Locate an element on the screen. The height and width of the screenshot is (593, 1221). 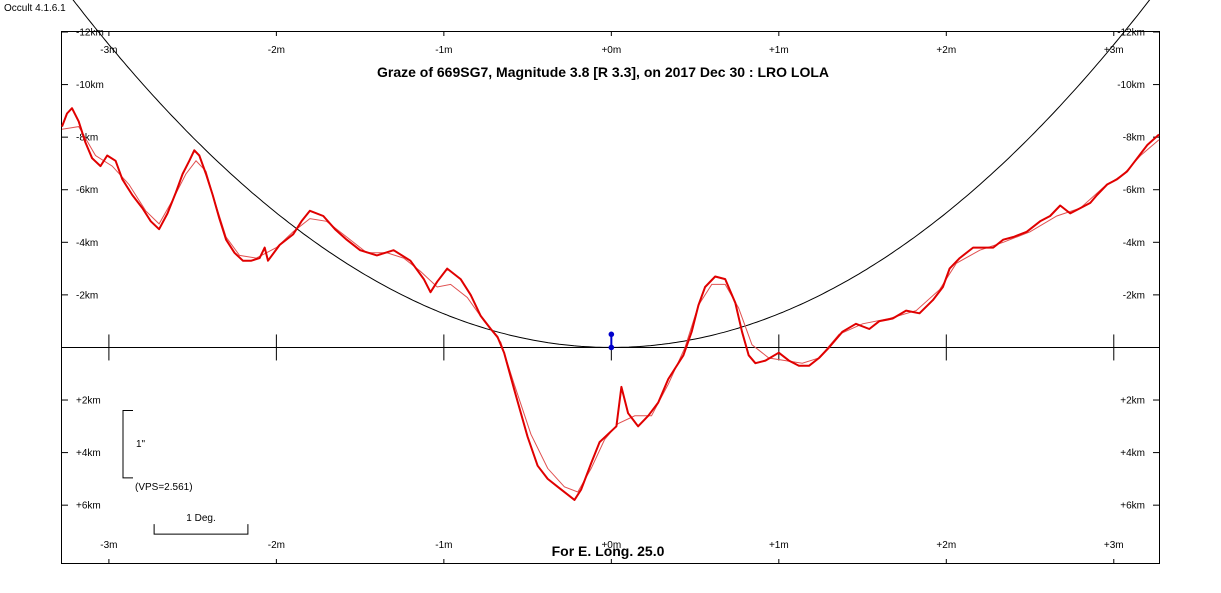
y-tick-label-left: +6km is located at coordinates (88, 506).